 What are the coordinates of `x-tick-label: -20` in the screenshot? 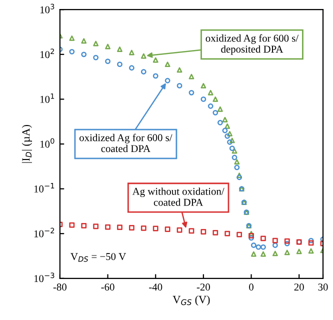 It's located at (203, 287).